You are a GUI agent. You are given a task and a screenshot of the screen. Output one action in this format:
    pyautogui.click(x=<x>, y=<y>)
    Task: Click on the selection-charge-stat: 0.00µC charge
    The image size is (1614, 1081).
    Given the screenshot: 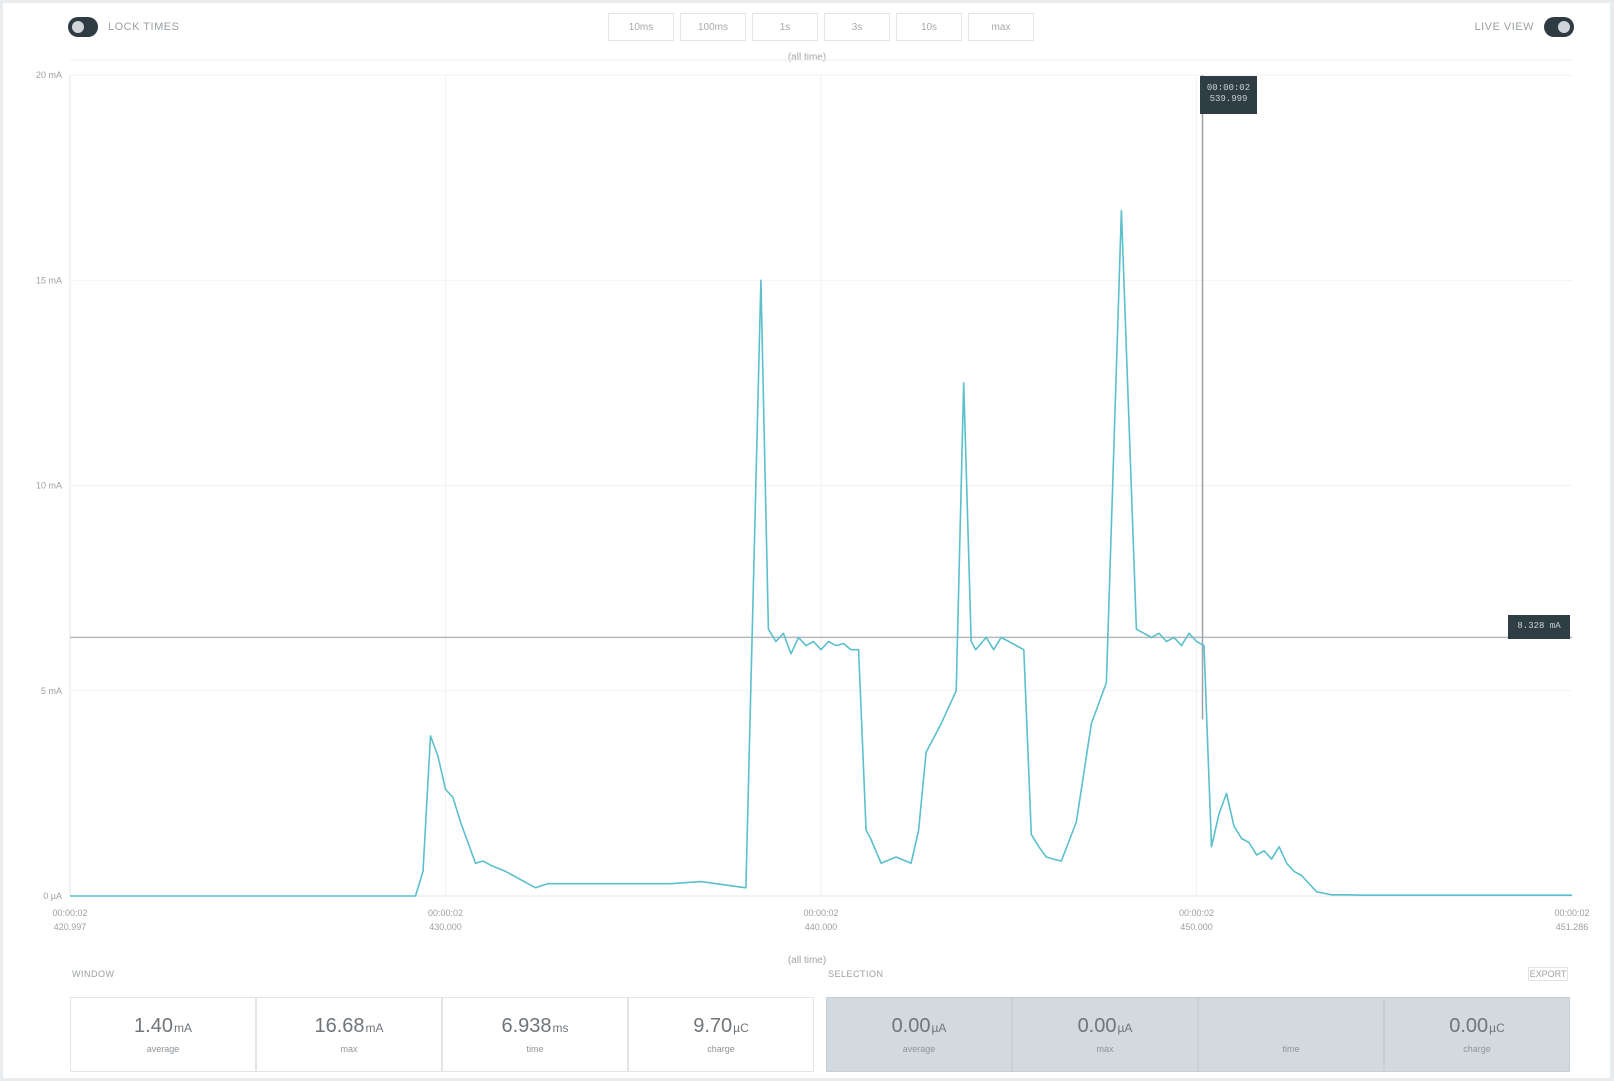 What is the action you would take?
    pyautogui.click(x=1477, y=1034)
    